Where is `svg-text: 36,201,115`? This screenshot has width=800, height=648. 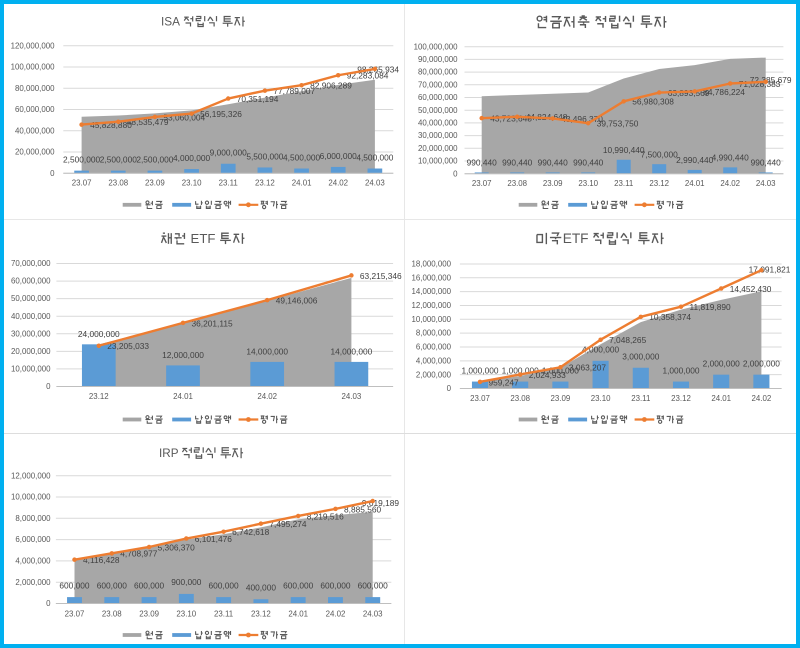
svg-text: 36,201,115 is located at coordinates (212, 323).